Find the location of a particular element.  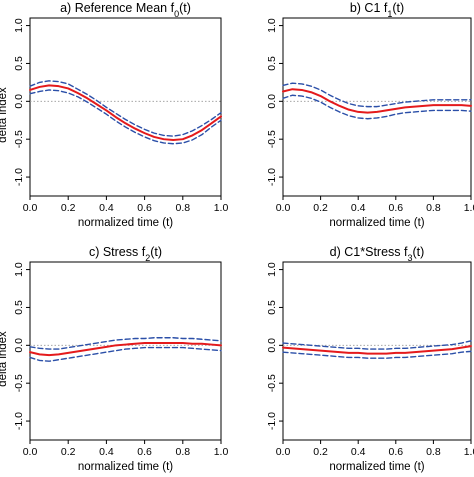

chart-title-subscript: 3 is located at coordinates (409, 258).